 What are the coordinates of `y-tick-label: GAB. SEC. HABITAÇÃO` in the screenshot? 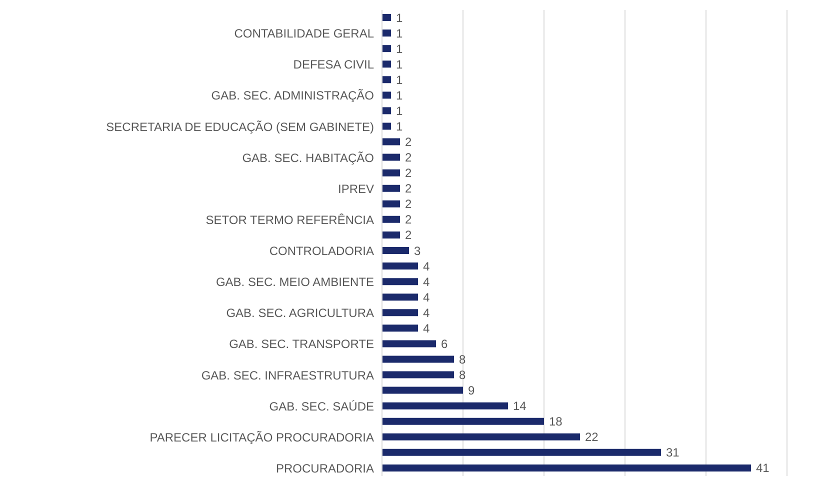 It's located at (308, 157).